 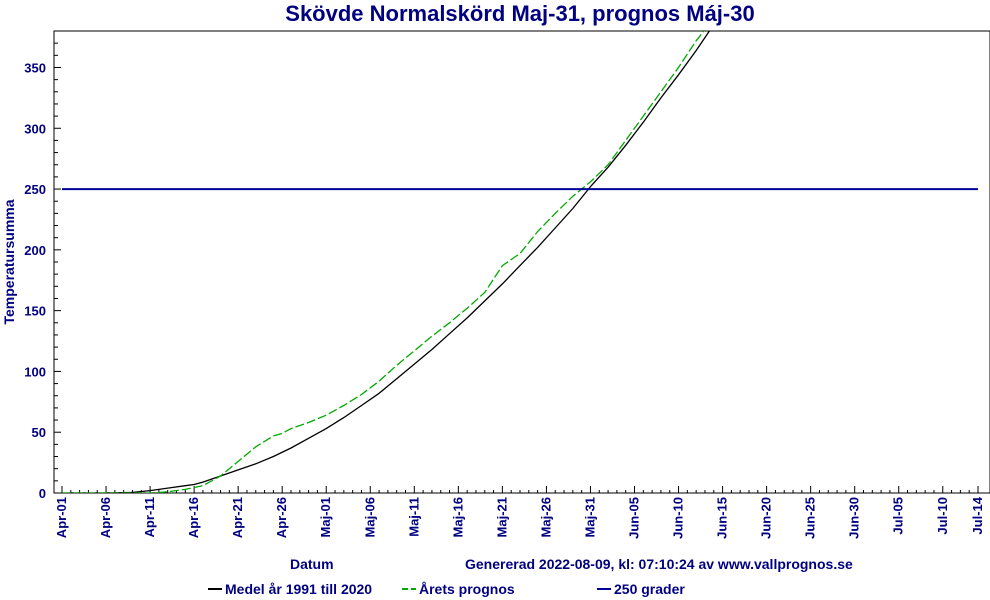 I want to click on x-tick-label: Apr-11, so click(x=149, y=517).